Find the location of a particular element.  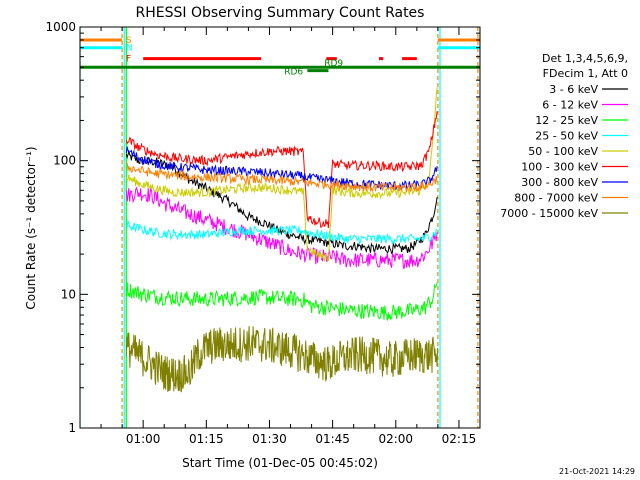

legend-label-1: 6 - 12 keV is located at coordinates (570, 105).